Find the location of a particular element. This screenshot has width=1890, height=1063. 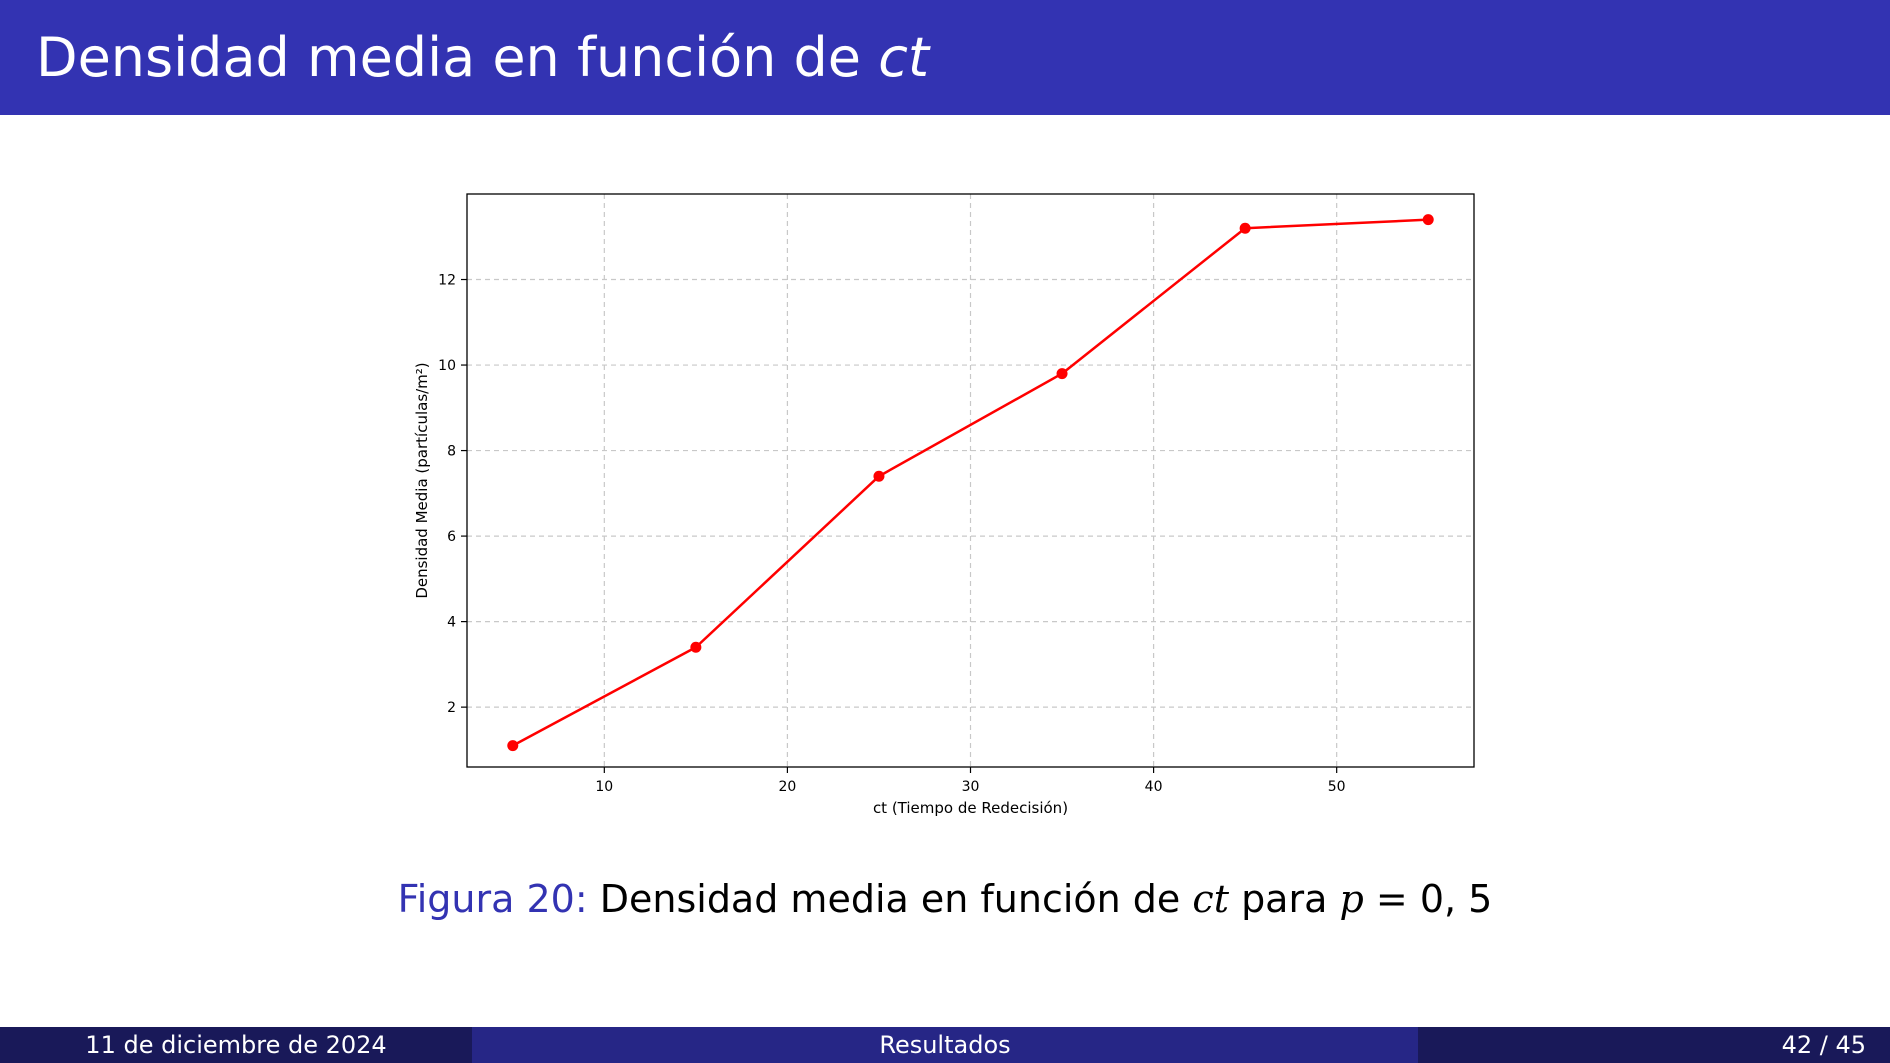

slide-title: Densidad media en función de ct is located at coordinates (482, 58).